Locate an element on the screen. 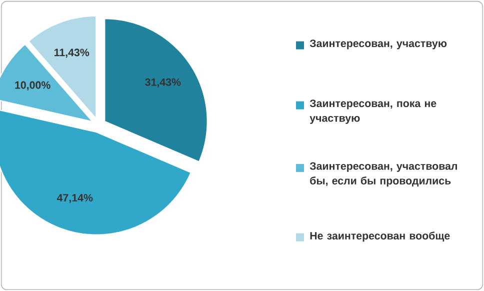 This screenshot has width=484, height=291. data-label: 10,00% is located at coordinates (32, 85).